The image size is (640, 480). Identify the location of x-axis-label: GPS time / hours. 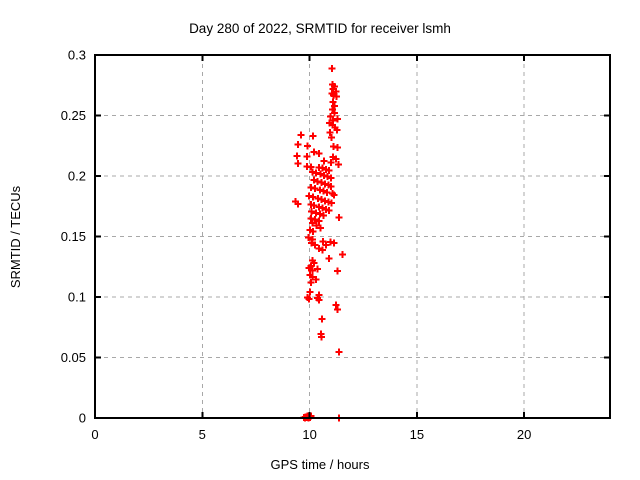
(320, 464).